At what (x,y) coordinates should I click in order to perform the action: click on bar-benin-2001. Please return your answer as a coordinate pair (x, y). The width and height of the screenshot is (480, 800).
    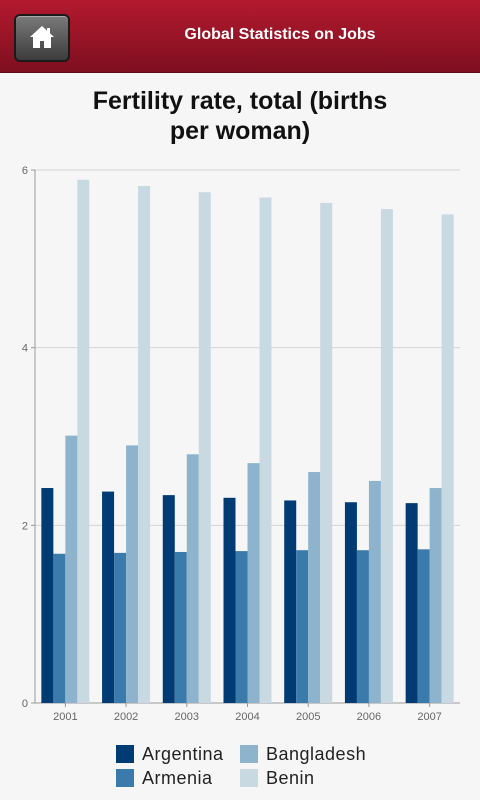
    Looking at the image, I should click on (83, 441).